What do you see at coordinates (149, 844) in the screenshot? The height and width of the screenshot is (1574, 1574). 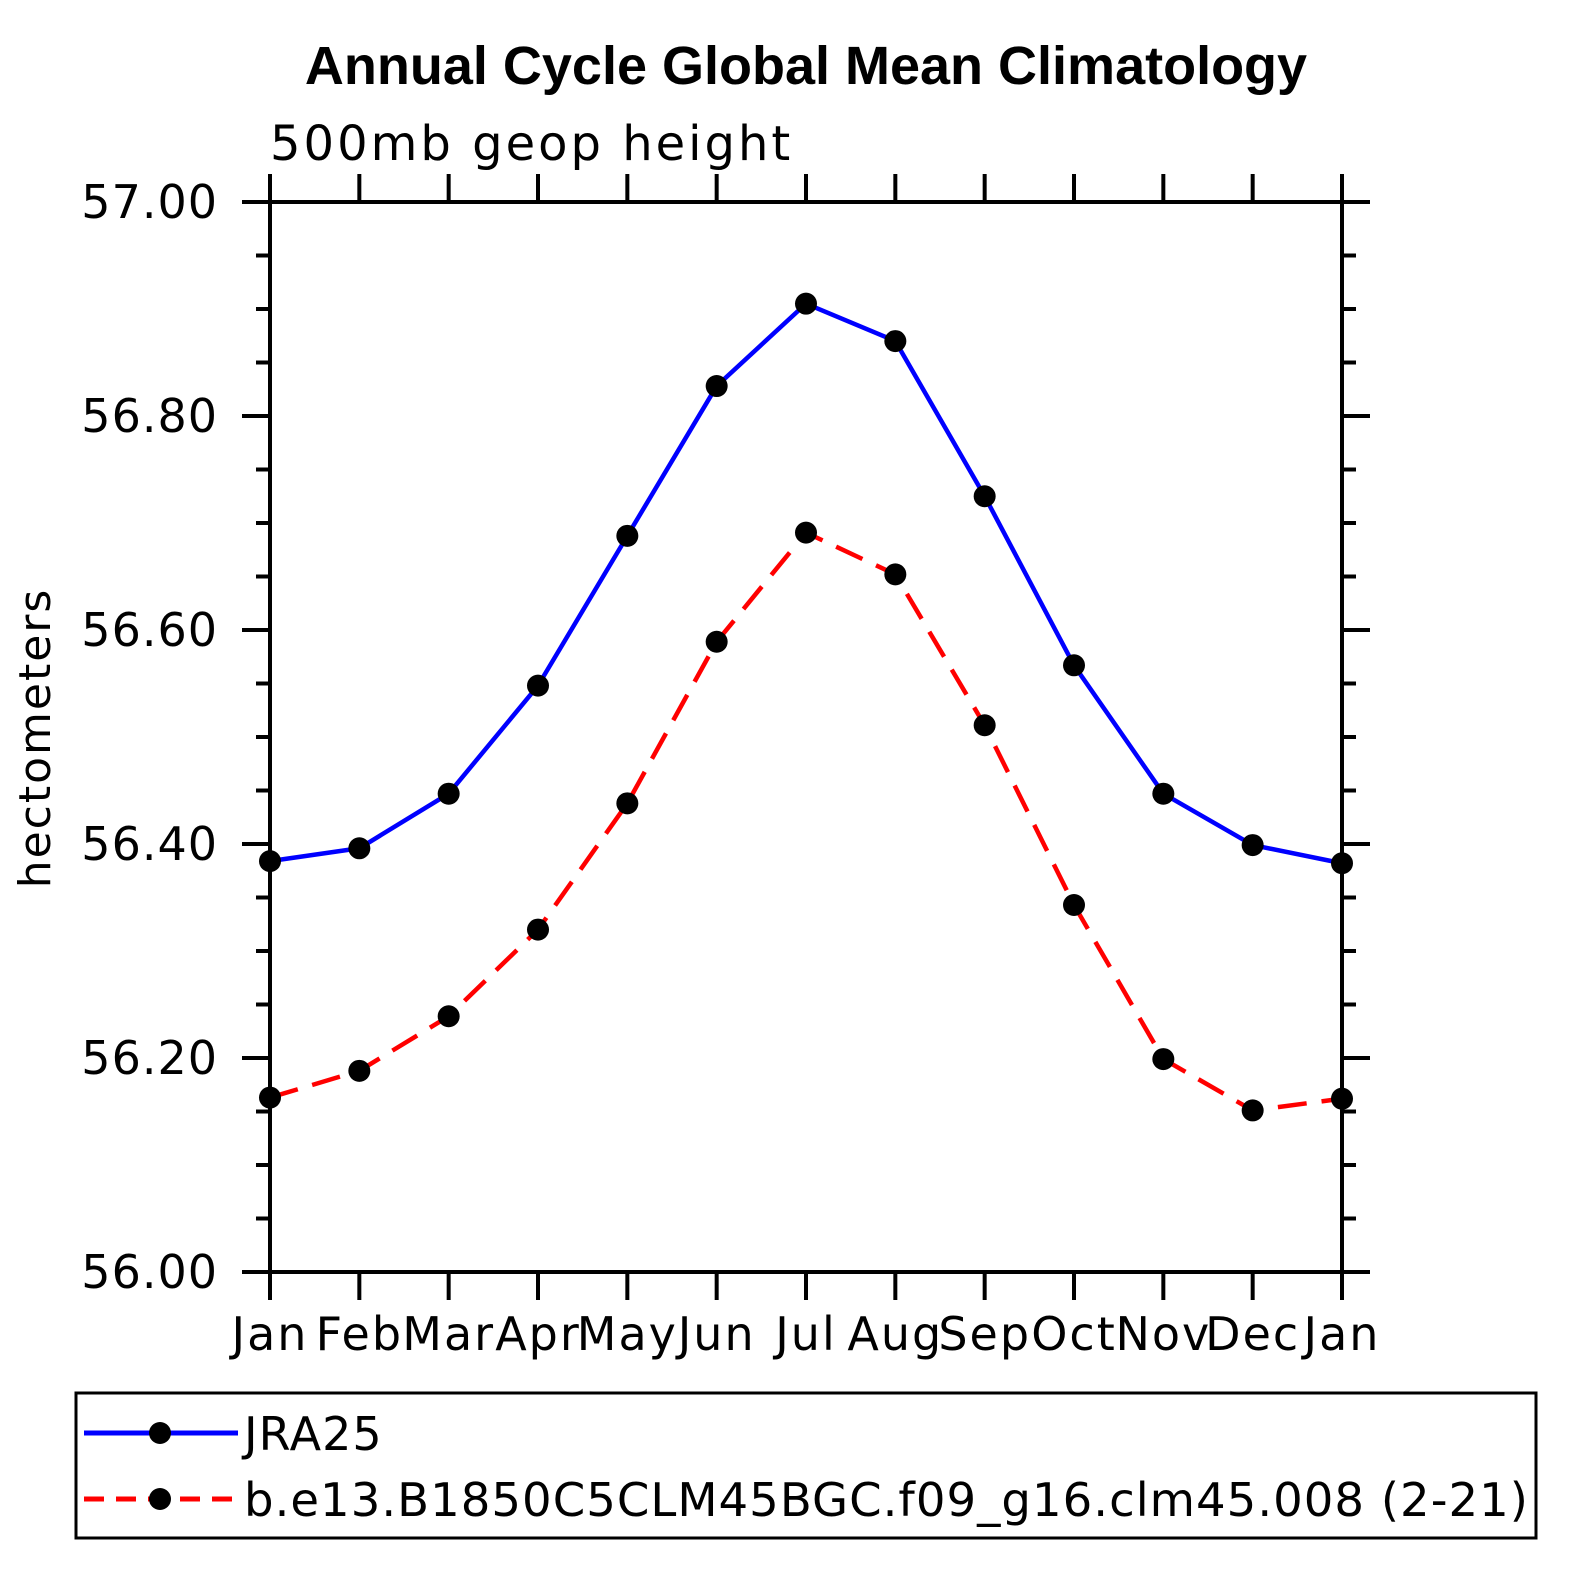 I see `y-tick-label: 56.40` at bounding box center [149, 844].